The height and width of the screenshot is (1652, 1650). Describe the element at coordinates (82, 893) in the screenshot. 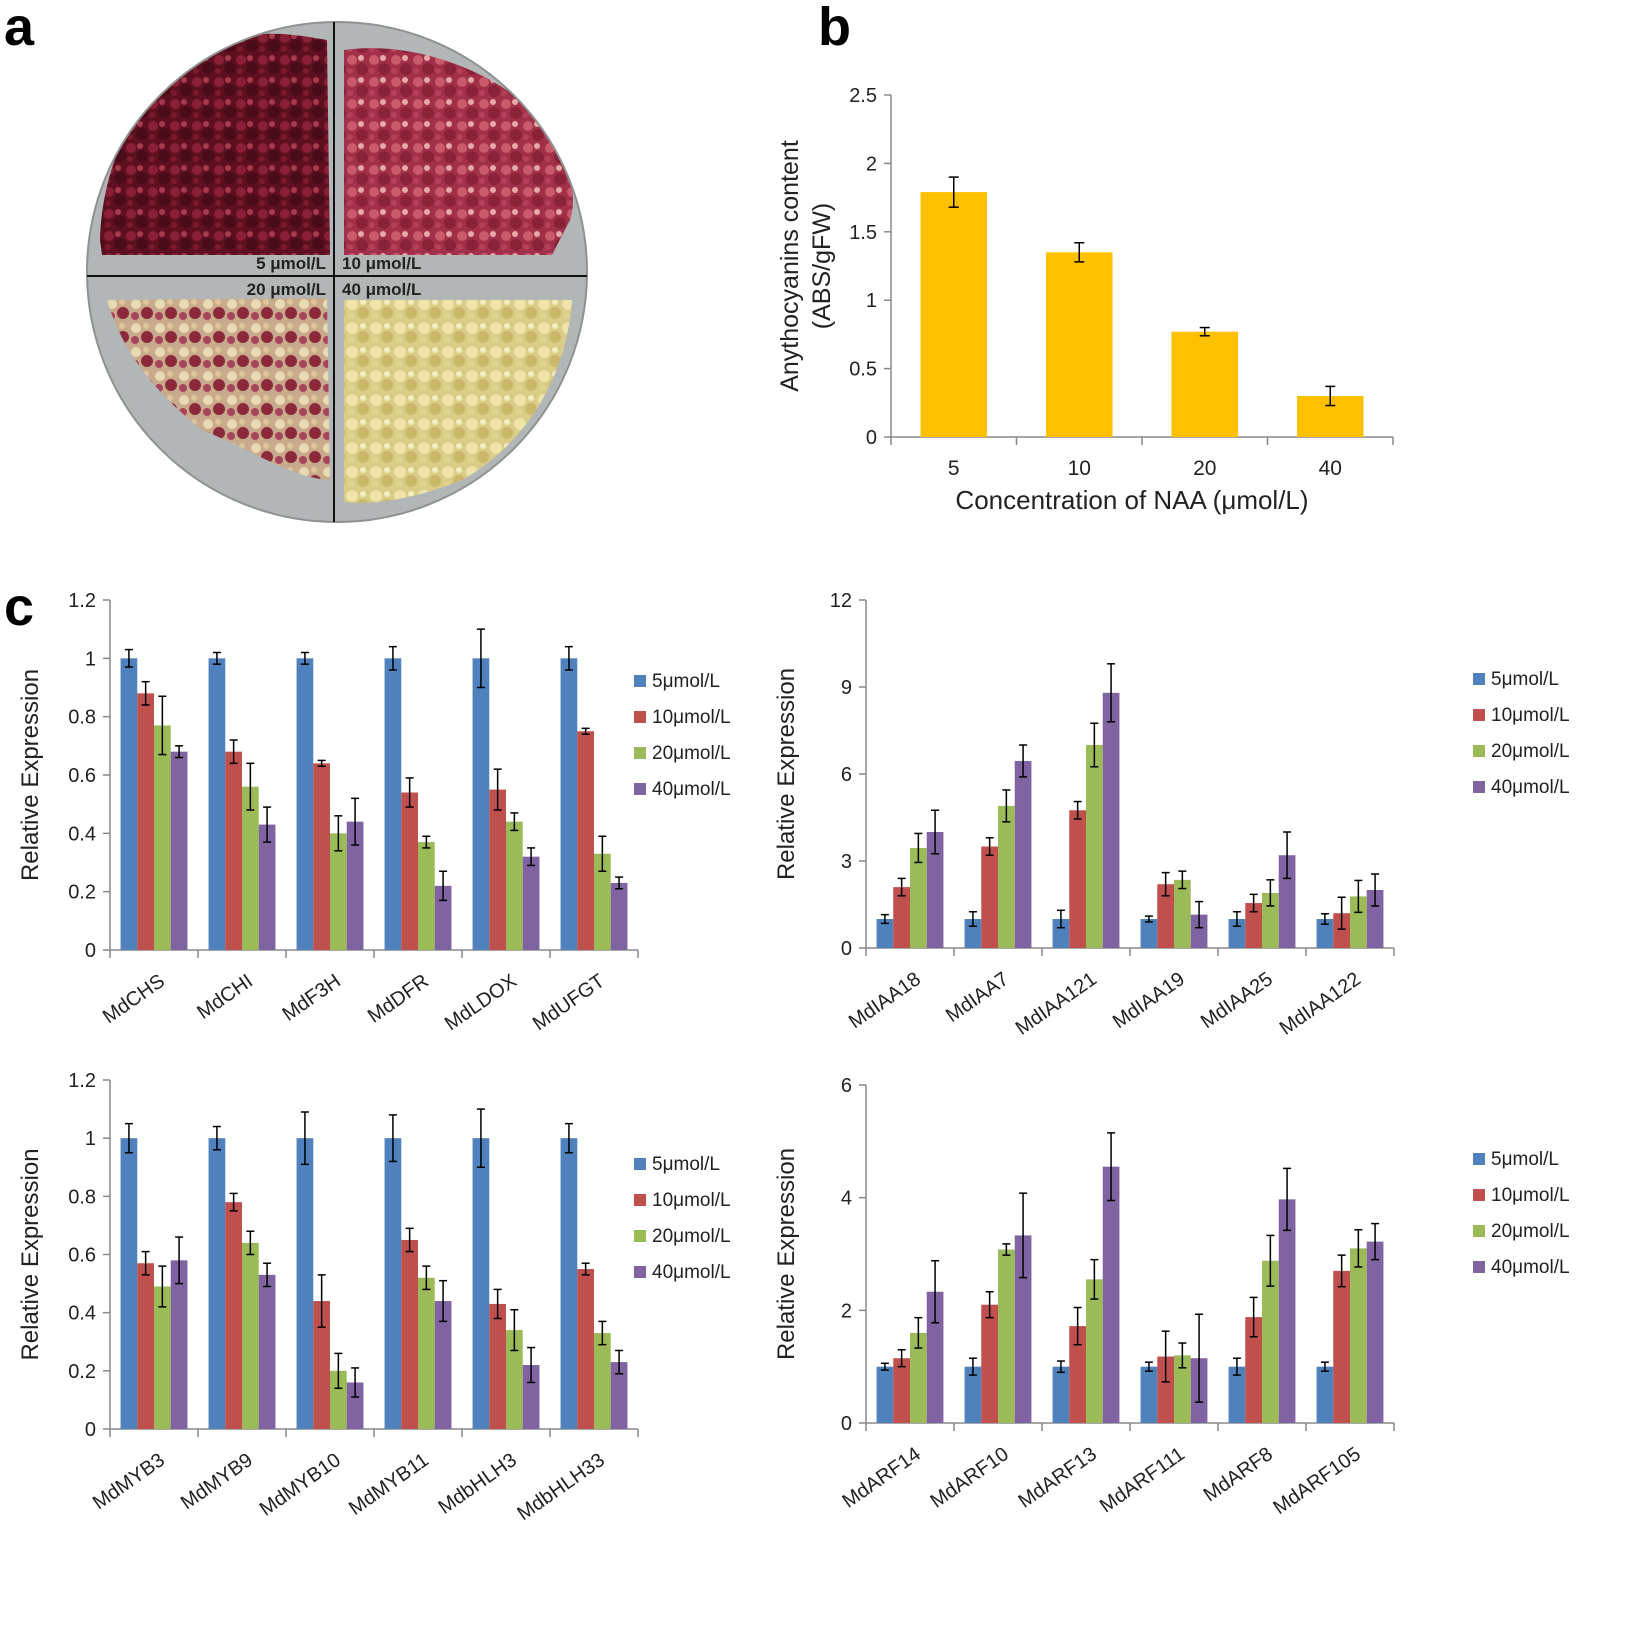

I see `y-tick-label: 0.2` at that location.